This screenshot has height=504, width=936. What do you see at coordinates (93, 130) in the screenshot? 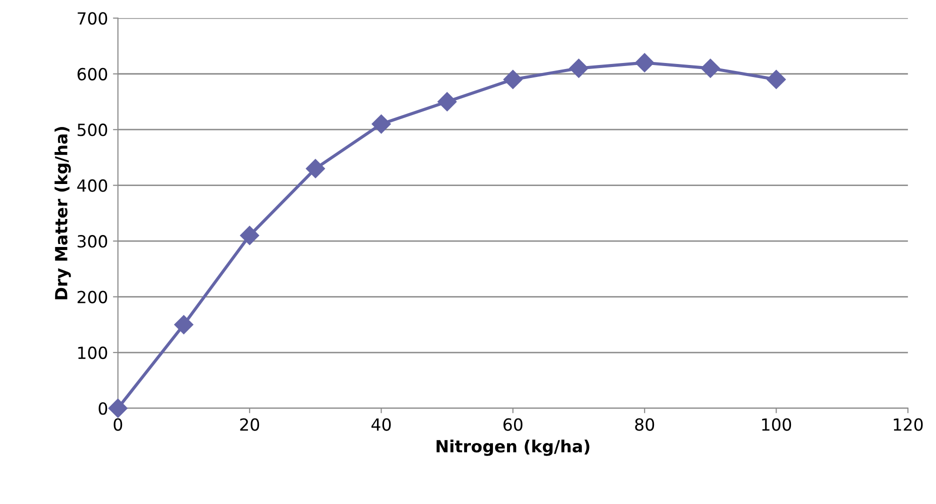
I see `y-tick-label: 500` at bounding box center [93, 130].